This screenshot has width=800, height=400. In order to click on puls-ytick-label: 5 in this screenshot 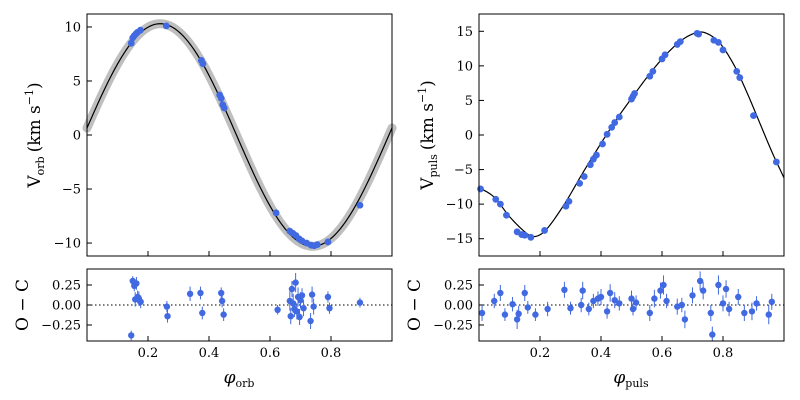, I will do `click(469, 101)`.